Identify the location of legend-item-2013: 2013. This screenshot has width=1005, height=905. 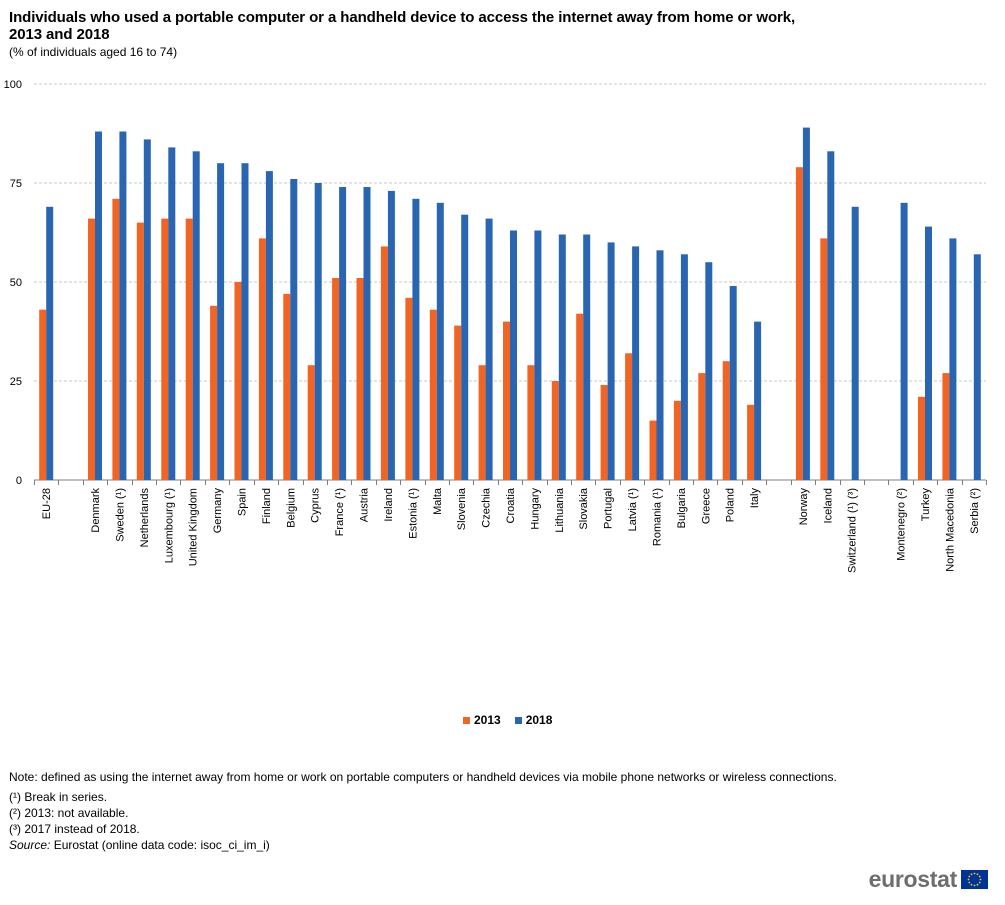
(482, 720).